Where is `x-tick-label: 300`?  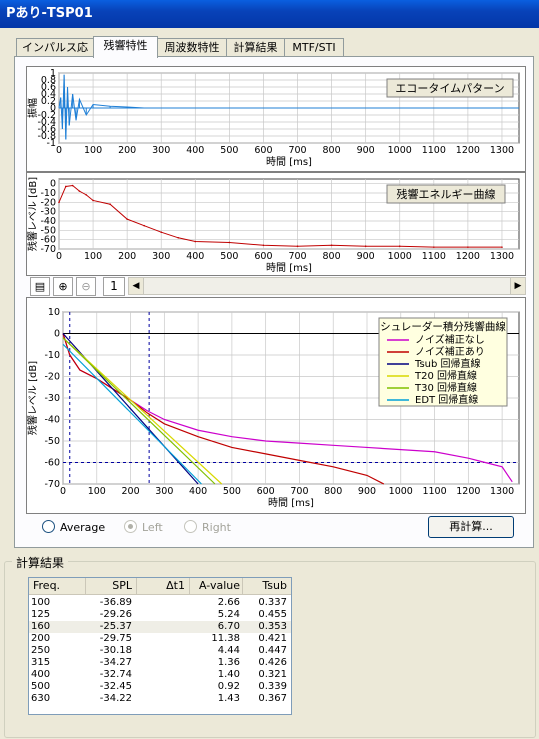 x-tick-label: 300 is located at coordinates (161, 150).